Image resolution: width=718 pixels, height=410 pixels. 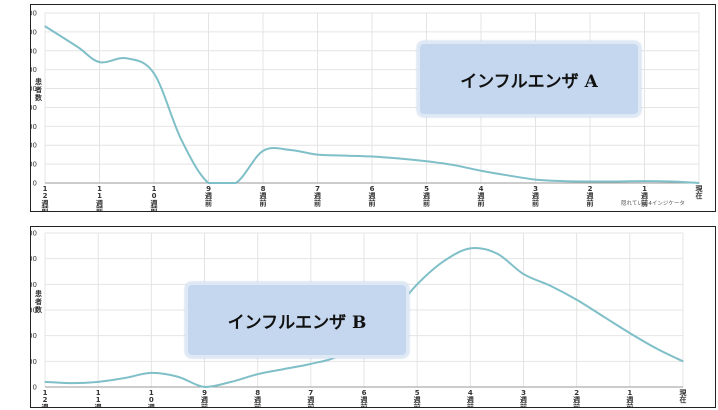 I want to click on x-tick-label: 4週前, so click(x=470, y=398).